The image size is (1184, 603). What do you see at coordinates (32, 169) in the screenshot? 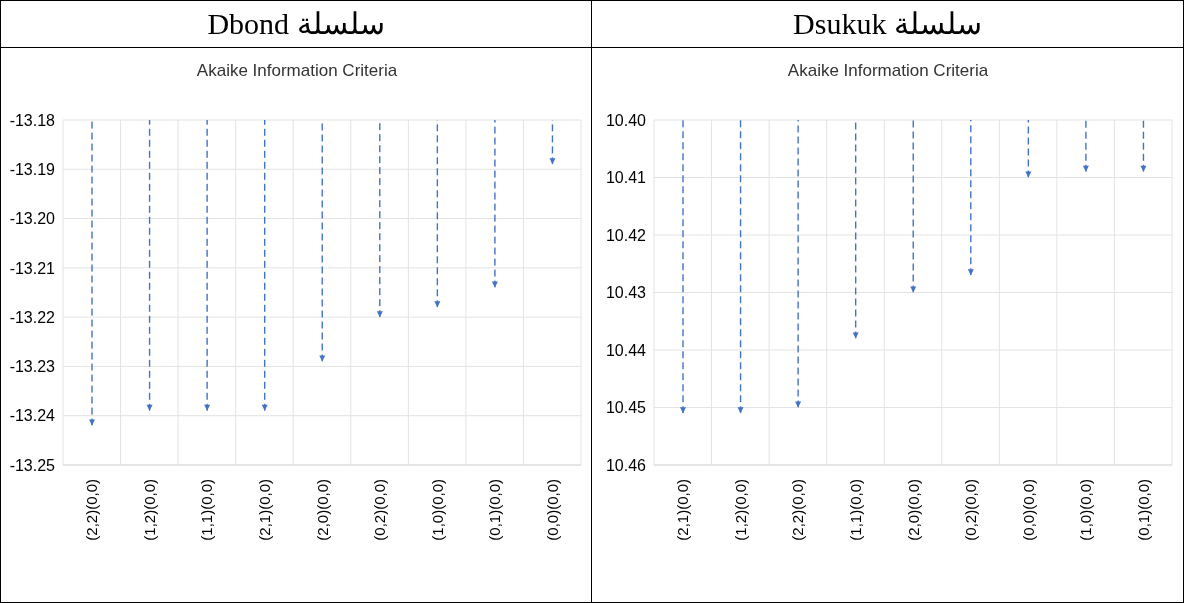
I see `y-tick-label: -13.19` at bounding box center [32, 169].